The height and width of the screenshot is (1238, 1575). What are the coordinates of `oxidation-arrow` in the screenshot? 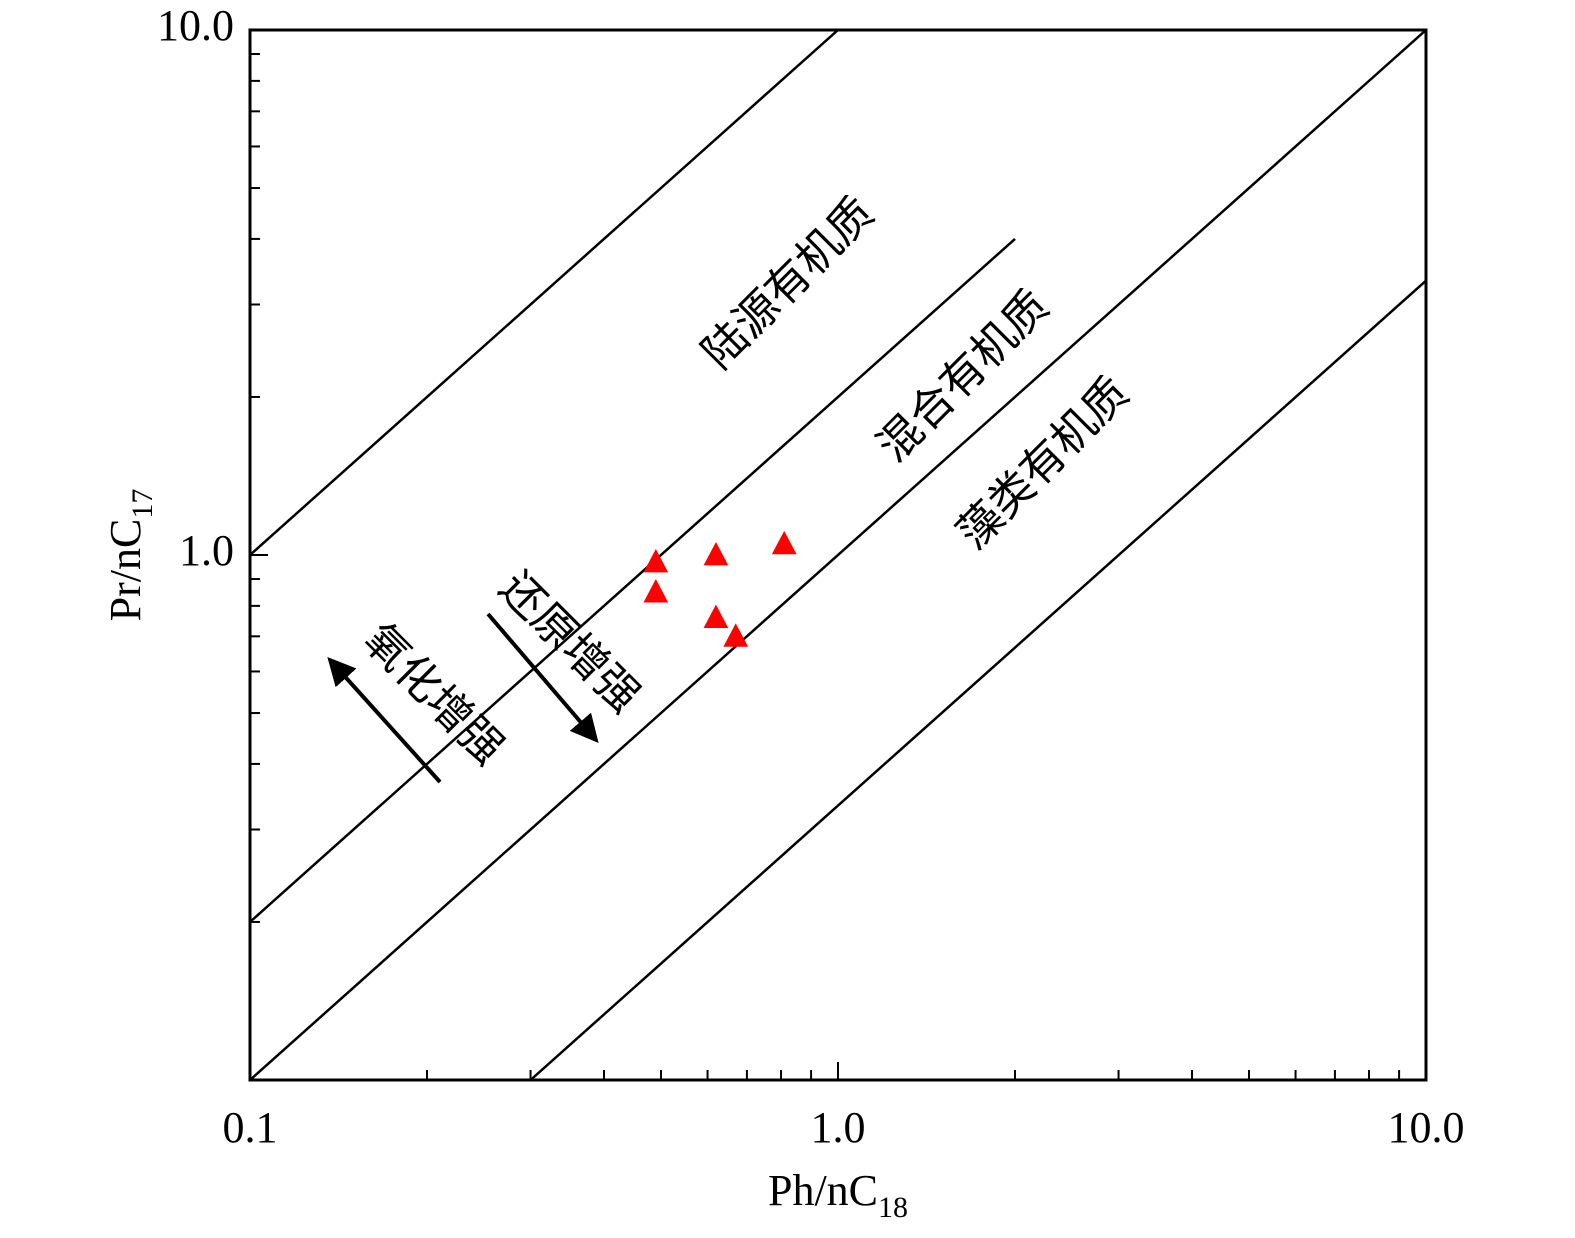 It's located at (384, 720).